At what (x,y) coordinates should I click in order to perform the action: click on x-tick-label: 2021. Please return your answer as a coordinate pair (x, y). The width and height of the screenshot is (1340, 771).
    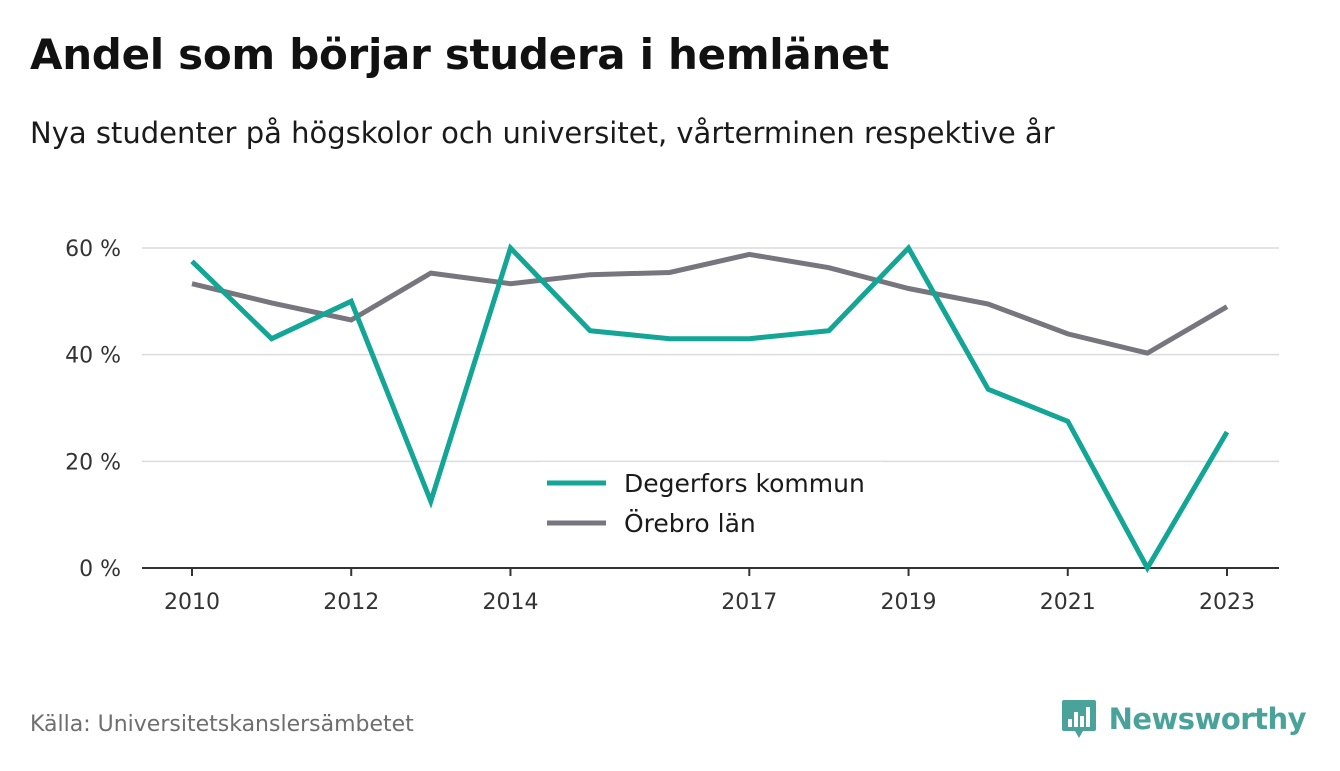
    Looking at the image, I should click on (1068, 602).